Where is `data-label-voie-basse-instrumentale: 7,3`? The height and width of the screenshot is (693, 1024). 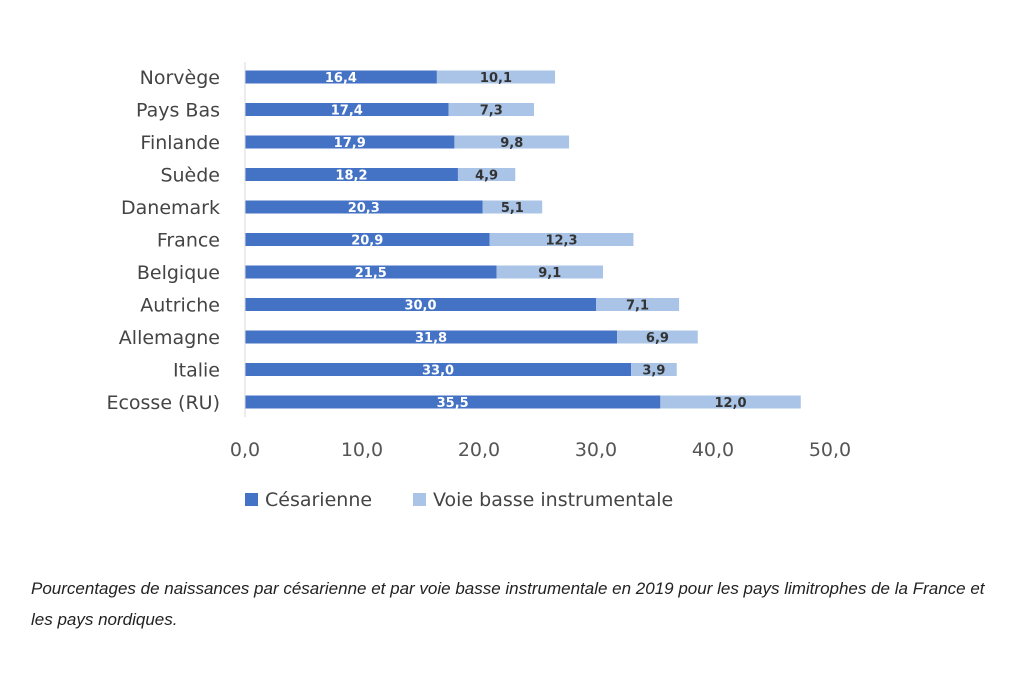
data-label-voie-basse-instrumentale: 7,3 is located at coordinates (491, 111).